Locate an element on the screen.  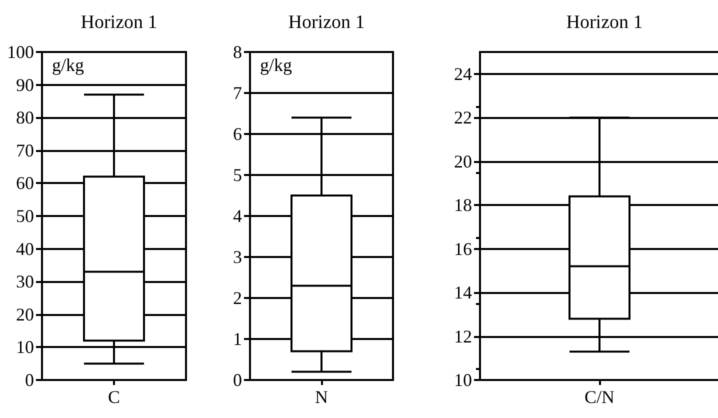
y-tick-label: 30 is located at coordinates (25, 282).